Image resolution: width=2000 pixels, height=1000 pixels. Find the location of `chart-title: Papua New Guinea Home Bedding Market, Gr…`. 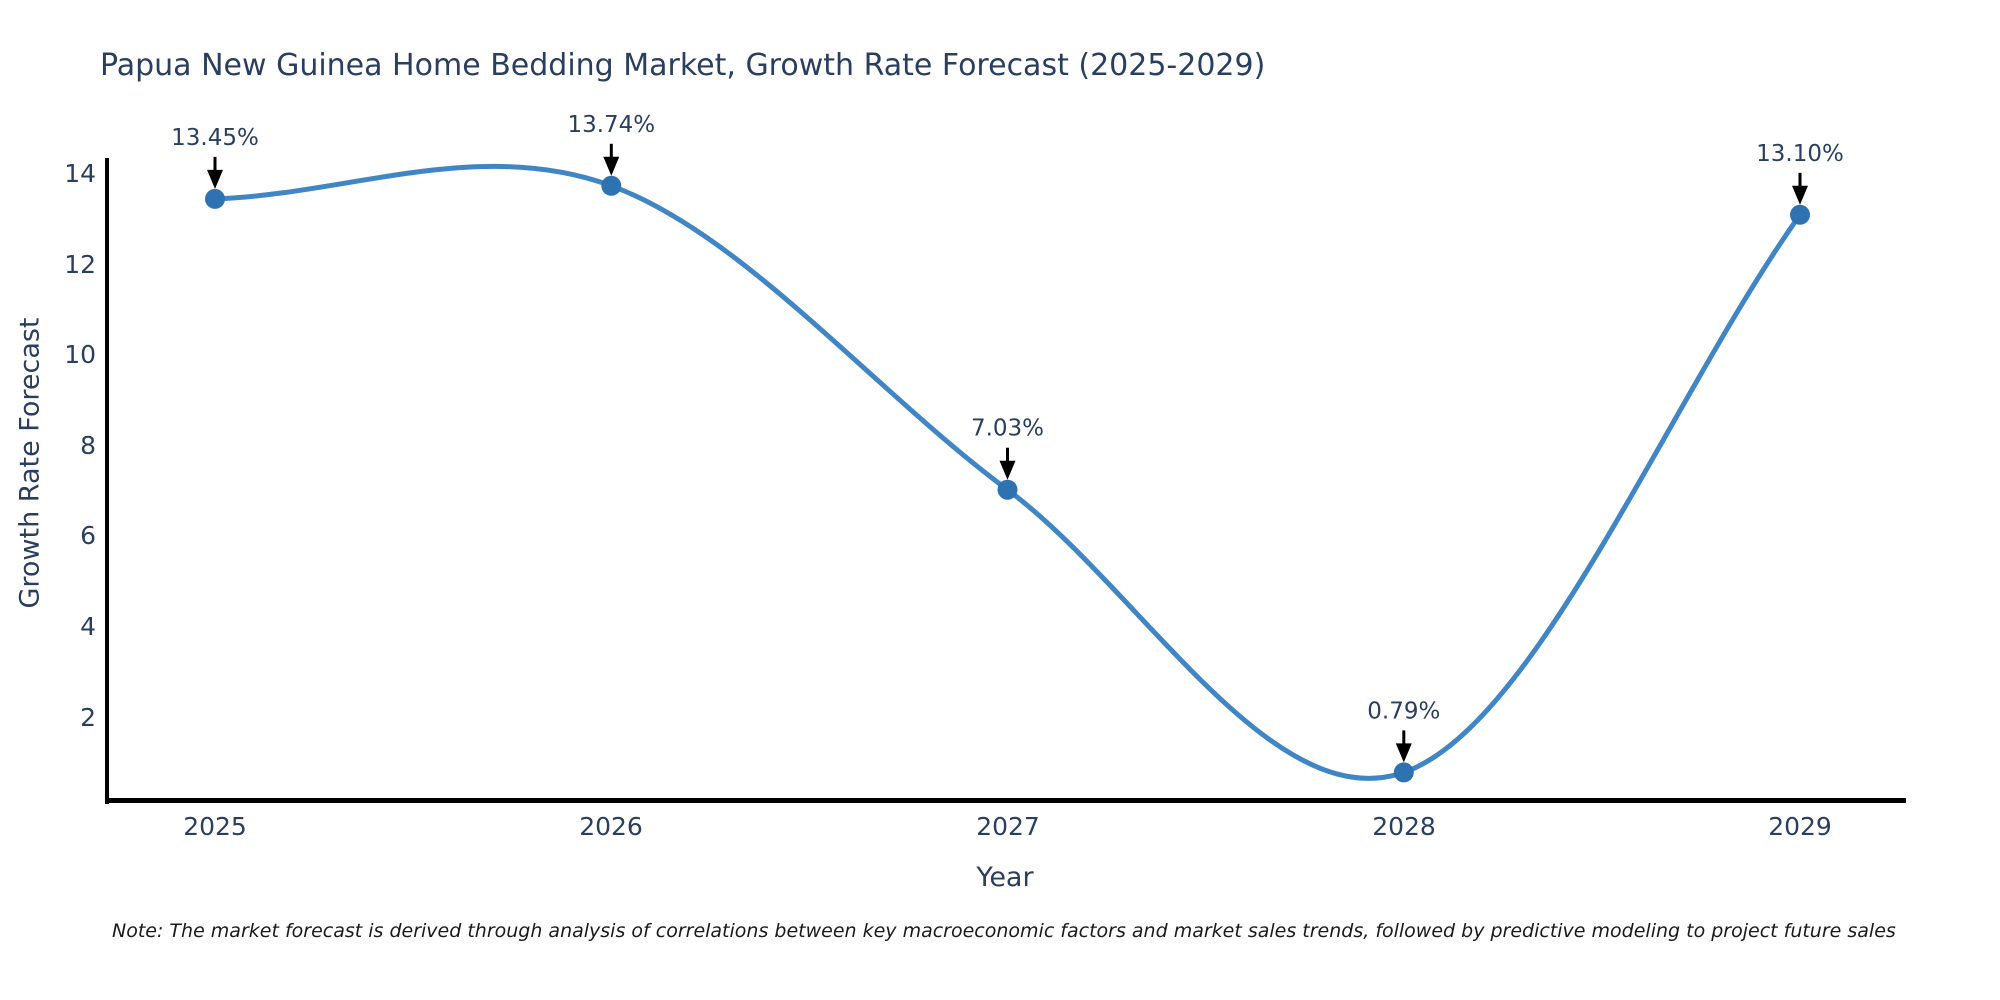

chart-title: Papua New Guinea Home Bedding Market, Gr… is located at coordinates (683, 65).